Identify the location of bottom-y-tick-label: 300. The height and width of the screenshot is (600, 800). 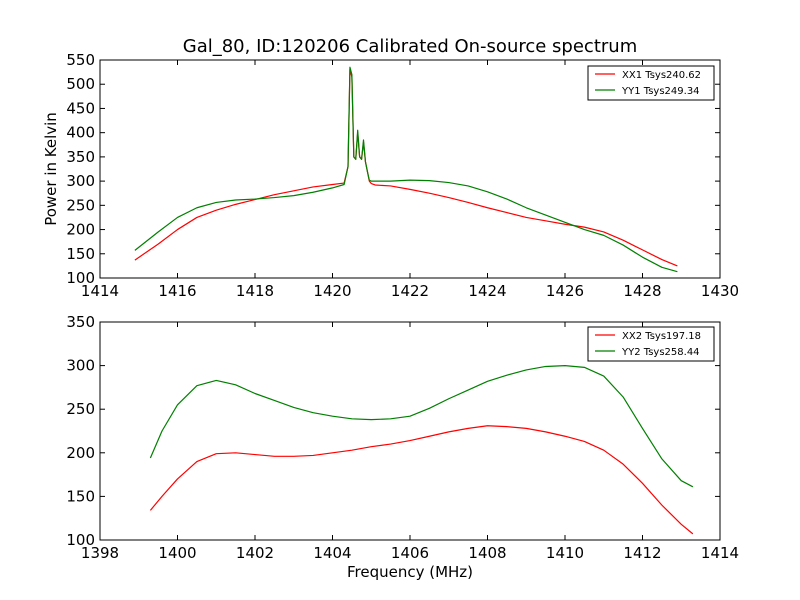
(80, 366).